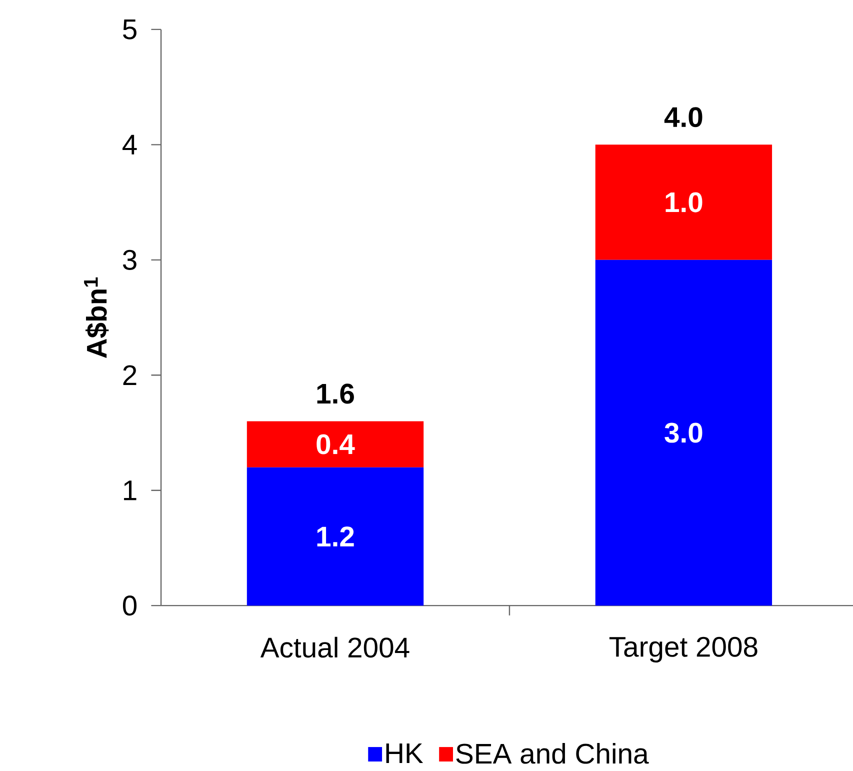  I want to click on x-tick-label: Actual 2004, so click(335, 647).